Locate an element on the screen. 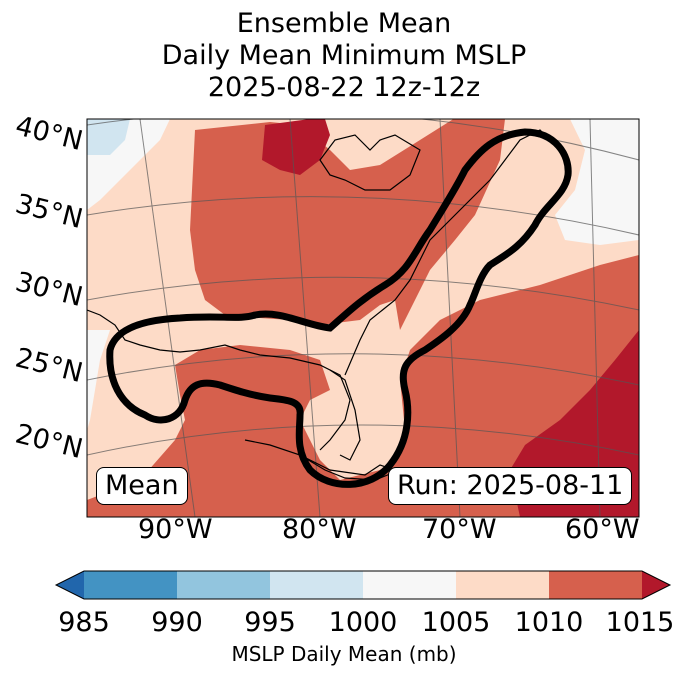 Image resolution: width=688 pixels, height=674 pixels. title-line-1: Ensemble Mean is located at coordinates (344, 23).